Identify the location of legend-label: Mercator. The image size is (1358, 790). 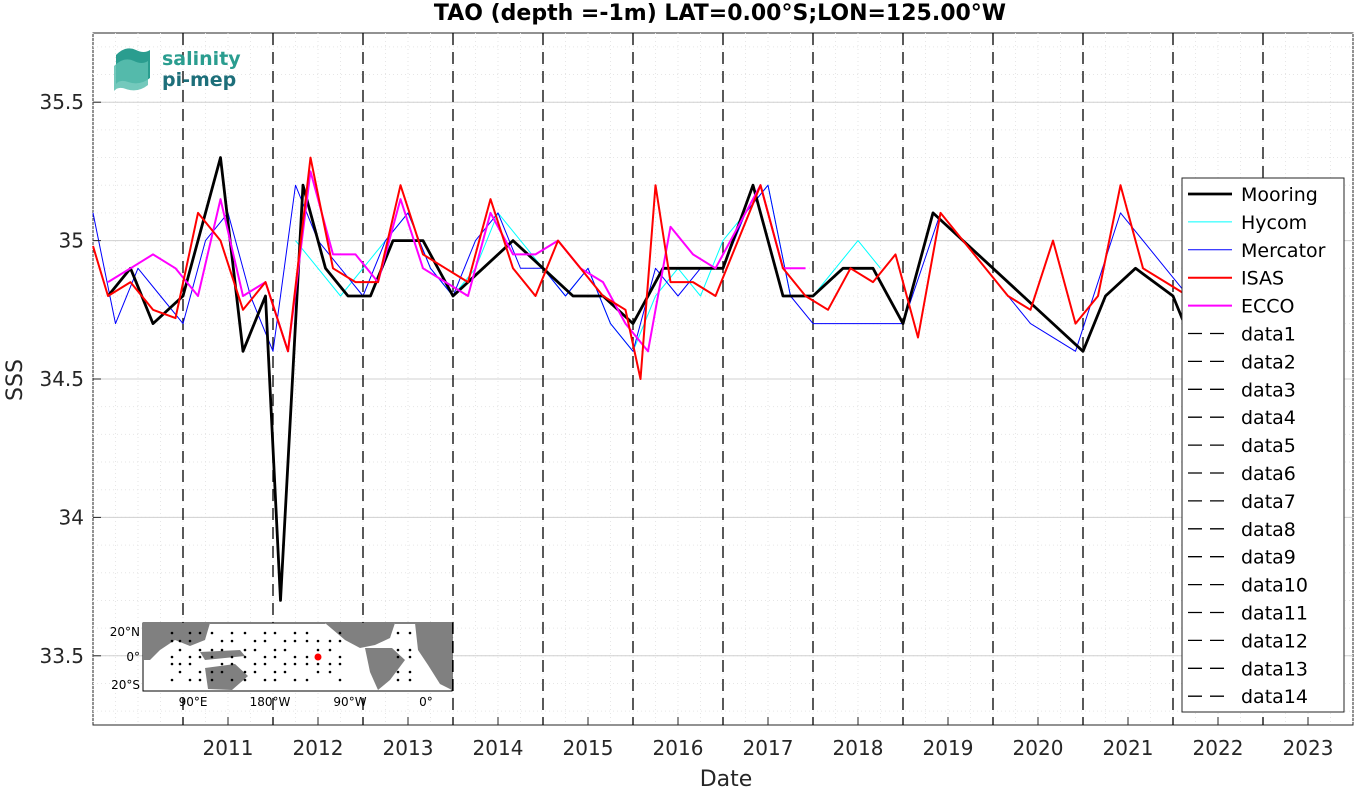
(1283, 251).